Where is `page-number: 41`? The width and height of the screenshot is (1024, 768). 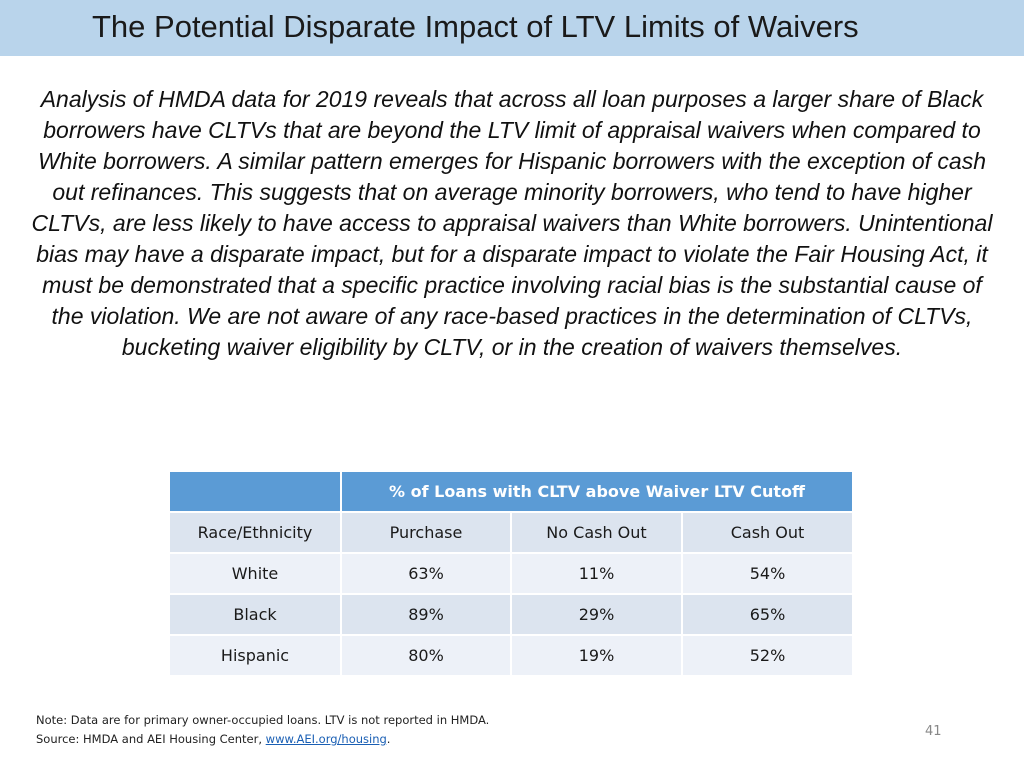
page-number: 41 is located at coordinates (933, 731).